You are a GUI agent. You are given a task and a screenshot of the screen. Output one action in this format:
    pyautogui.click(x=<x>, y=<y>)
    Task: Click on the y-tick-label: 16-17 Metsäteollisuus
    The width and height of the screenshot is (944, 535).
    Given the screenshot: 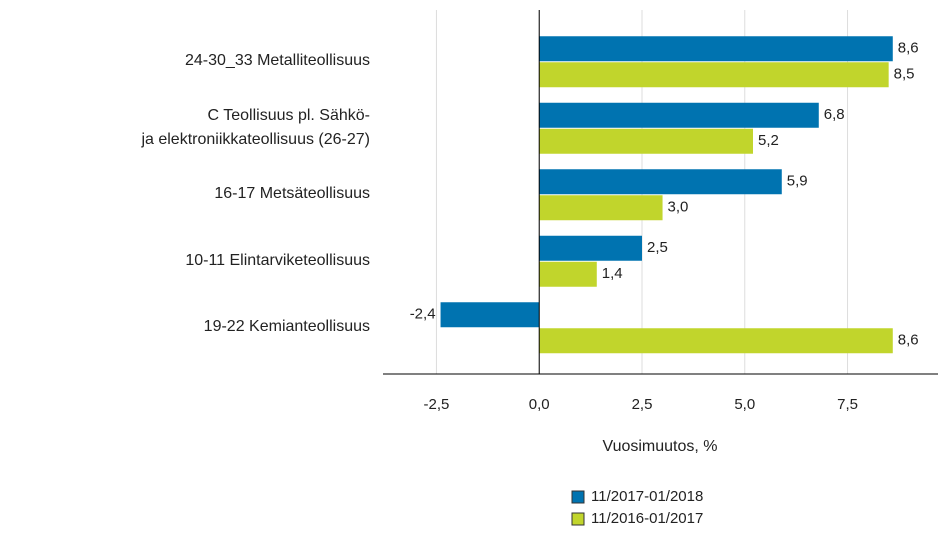 What is the action you would take?
    pyautogui.click(x=292, y=194)
    